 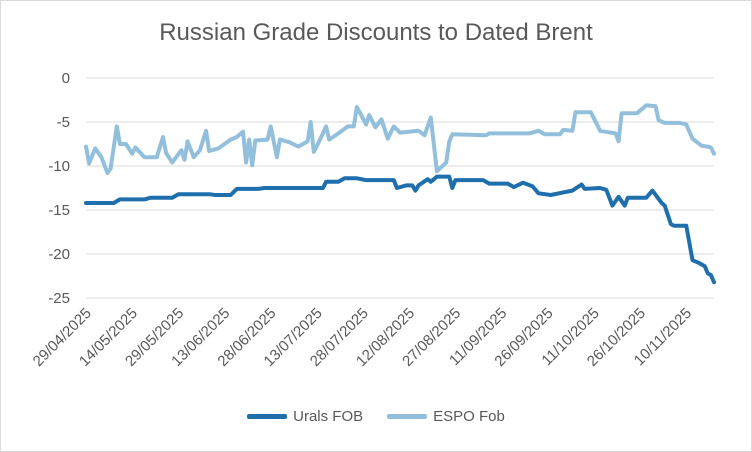 What do you see at coordinates (59, 166) in the screenshot?
I see `y-tick-label: -10` at bounding box center [59, 166].